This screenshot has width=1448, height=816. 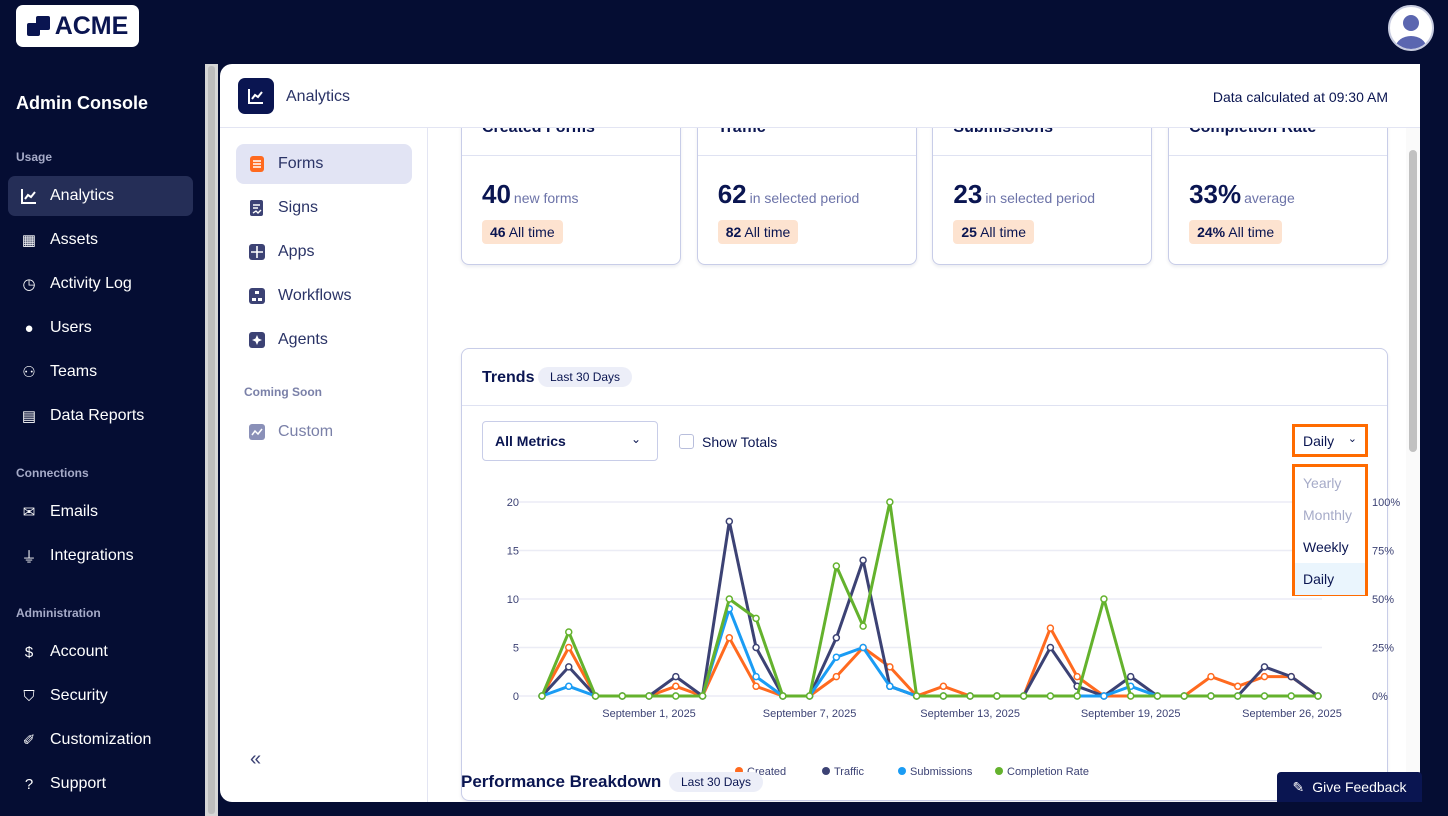 I want to click on feedback-icon: ✎, so click(x=1298, y=786).